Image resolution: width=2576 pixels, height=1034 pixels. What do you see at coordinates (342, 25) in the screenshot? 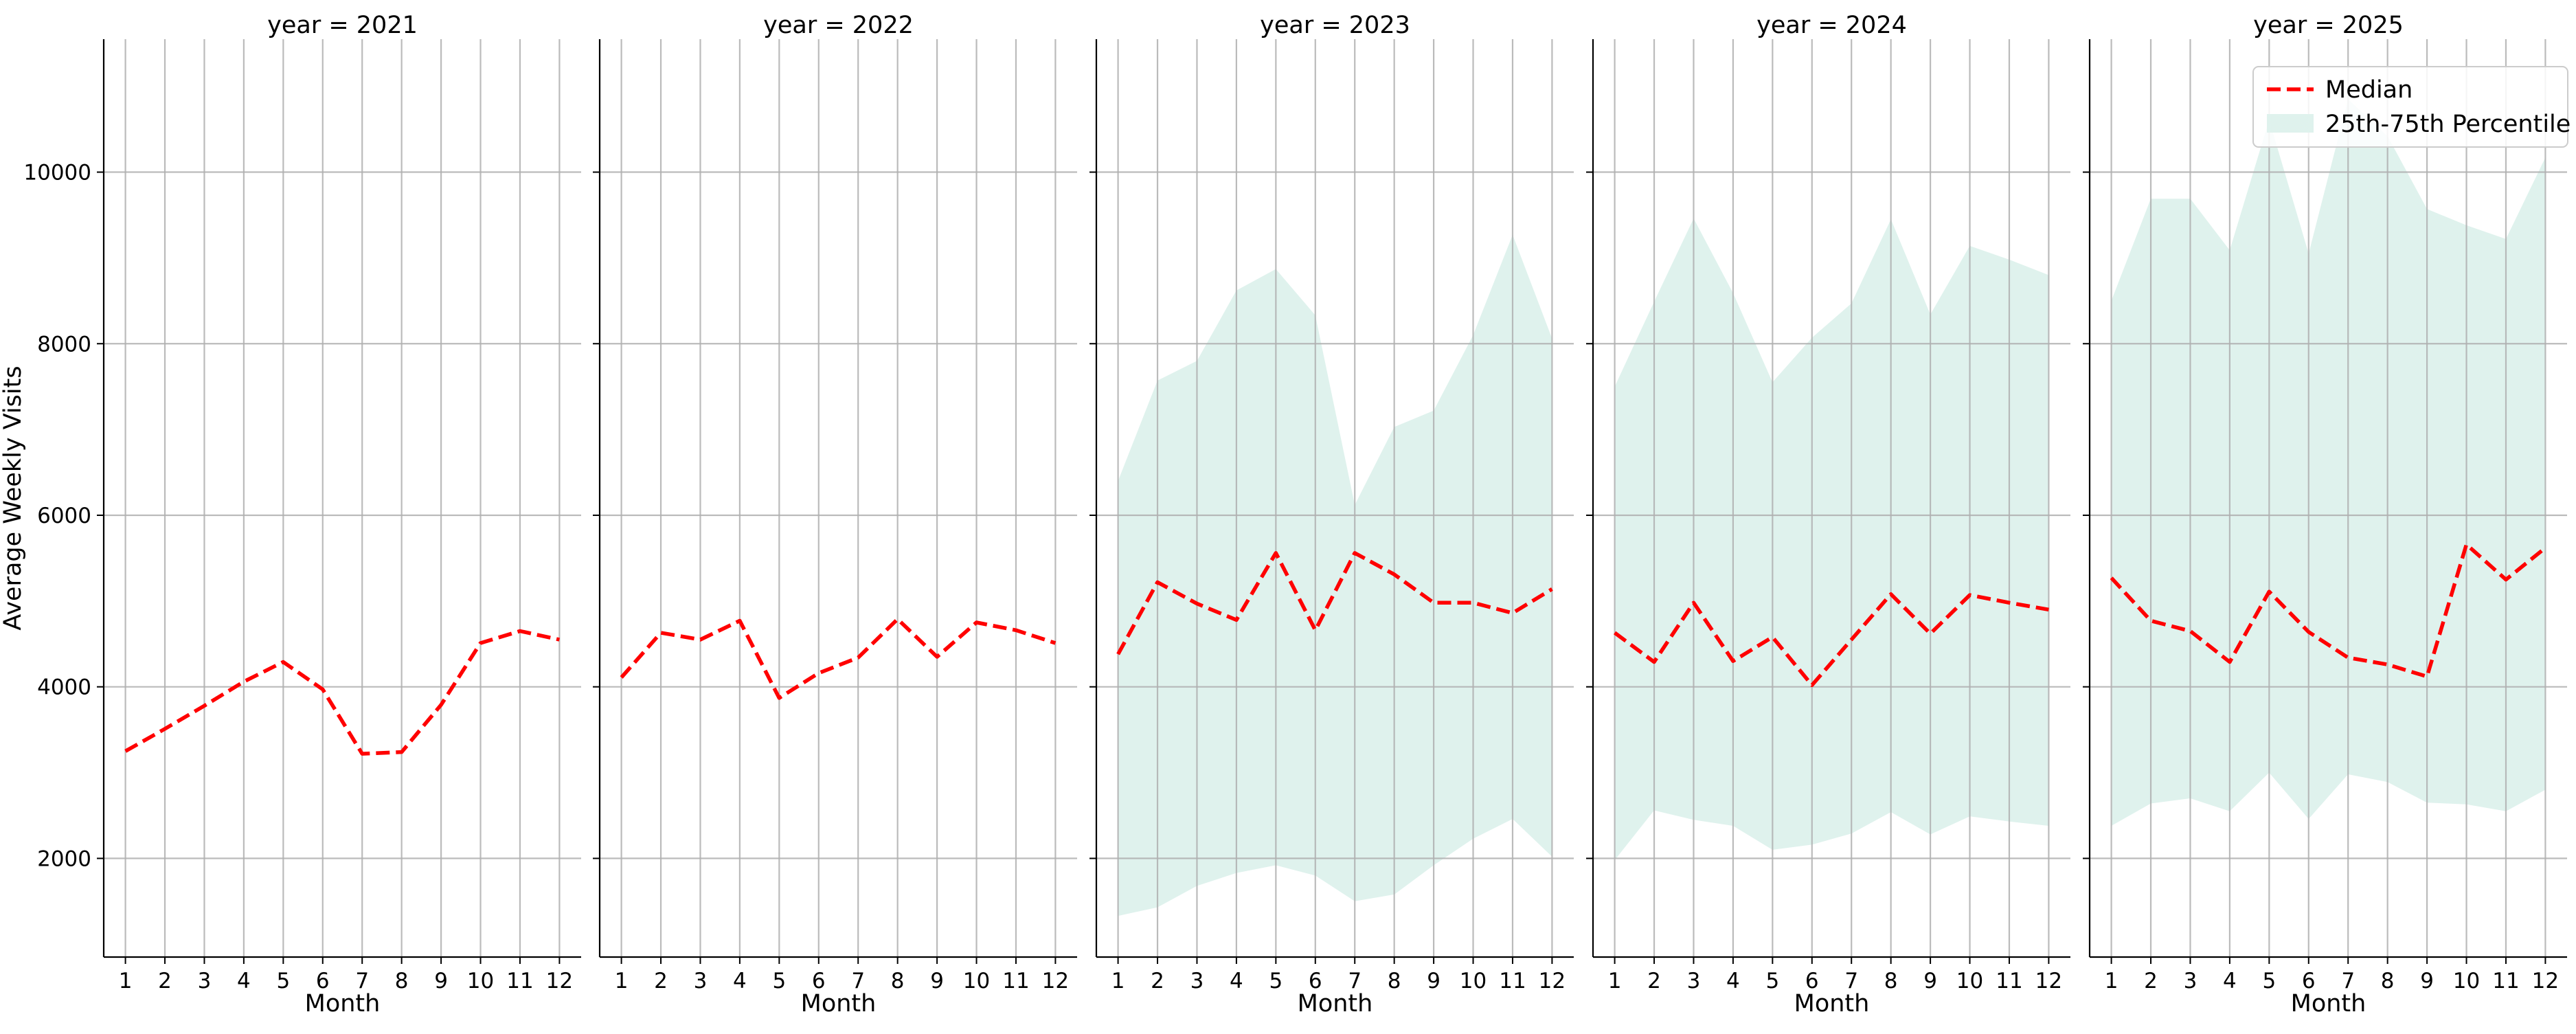
I see `panel-title: year = 2021` at bounding box center [342, 25].